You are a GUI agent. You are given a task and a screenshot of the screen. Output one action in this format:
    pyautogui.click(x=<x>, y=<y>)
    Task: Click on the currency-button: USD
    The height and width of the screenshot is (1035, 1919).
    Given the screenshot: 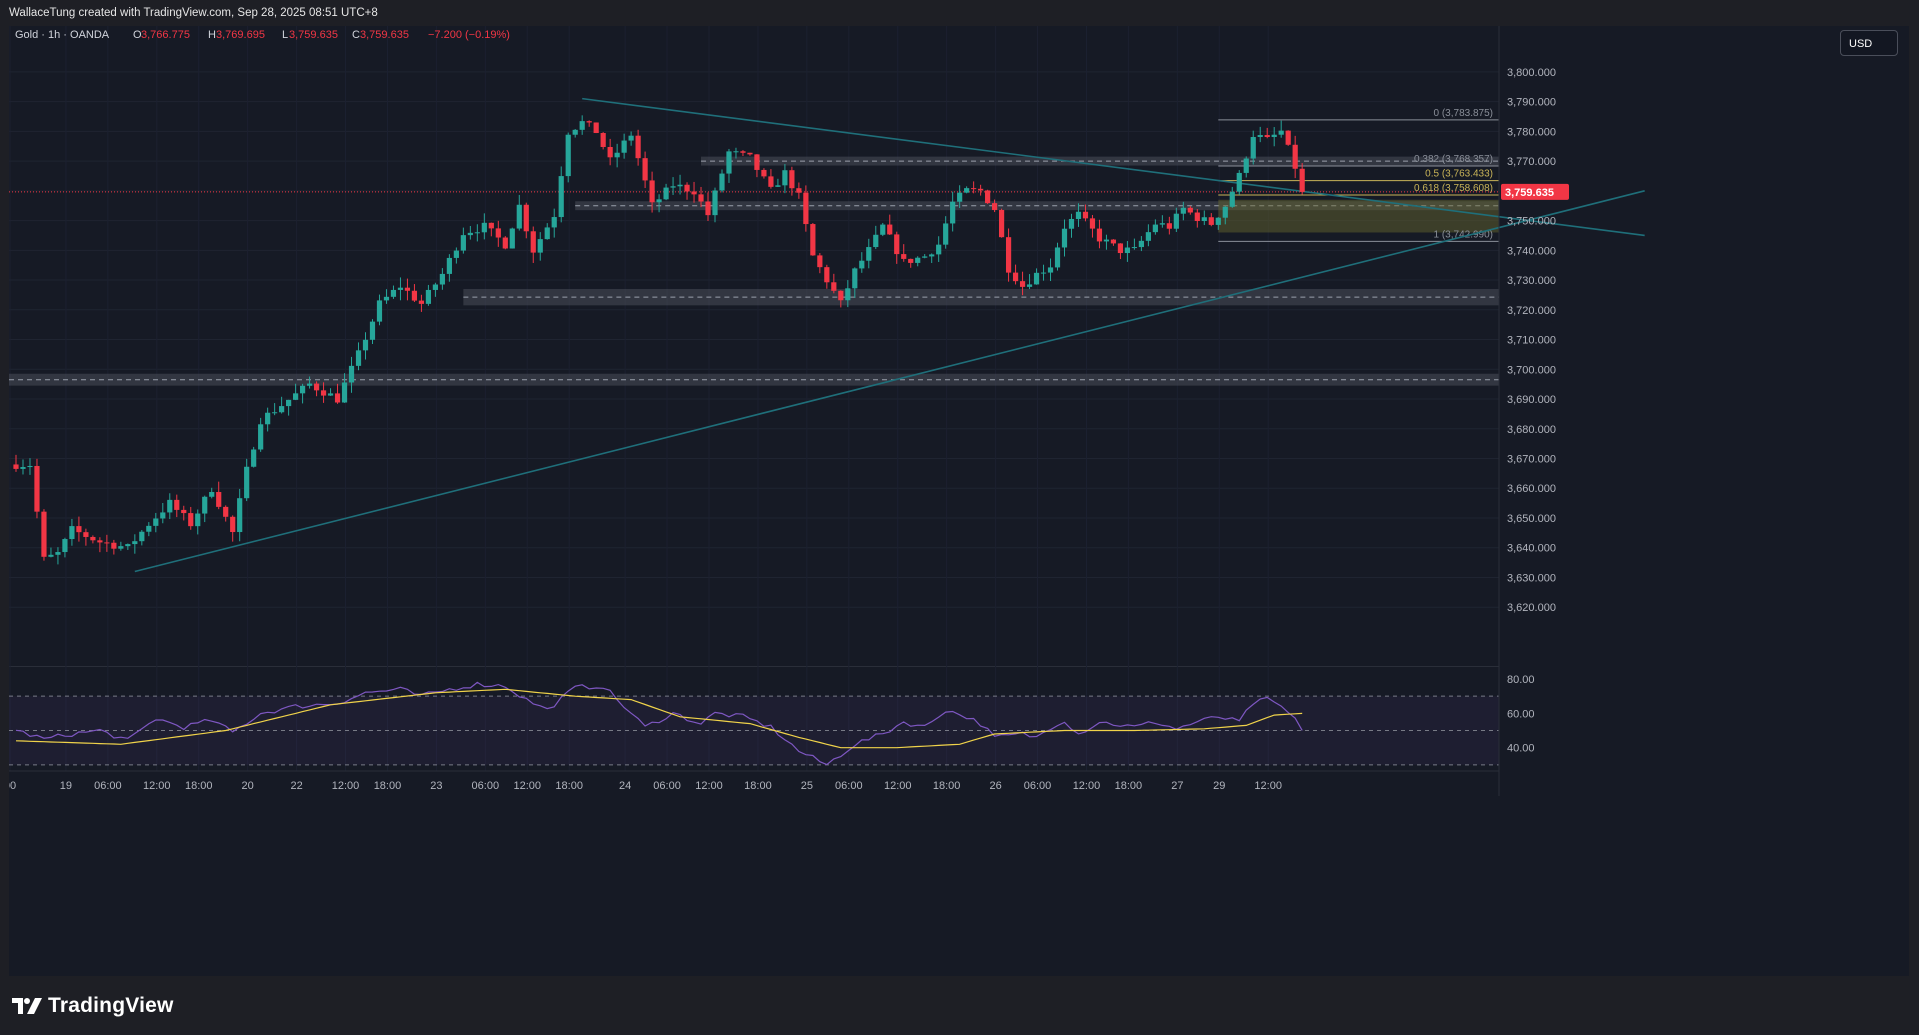 What is the action you would take?
    pyautogui.click(x=1869, y=43)
    